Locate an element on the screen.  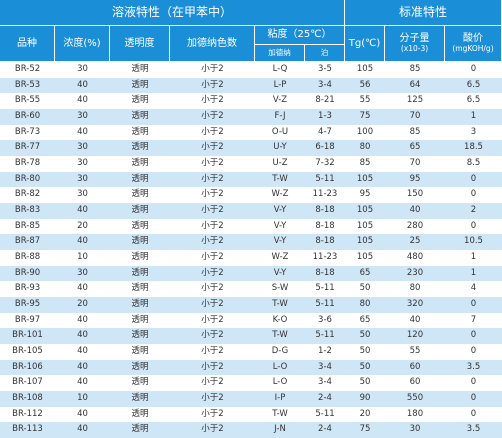
product-code: BR-101 is located at coordinates (27, 336).